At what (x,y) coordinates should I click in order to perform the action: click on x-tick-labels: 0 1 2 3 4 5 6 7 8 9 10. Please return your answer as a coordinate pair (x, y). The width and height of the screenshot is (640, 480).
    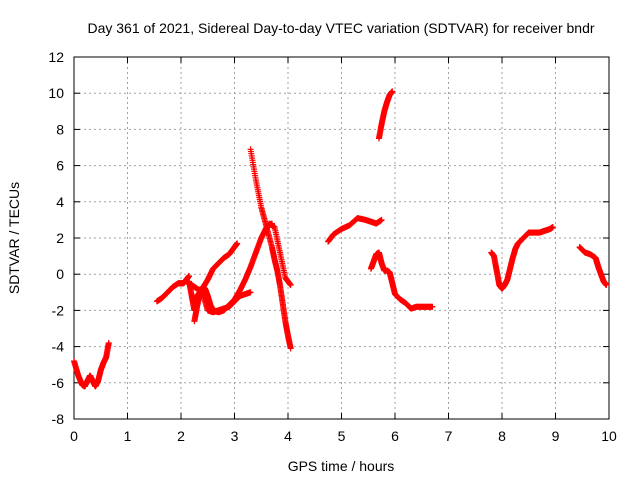
    Looking at the image, I should click on (343, 436).